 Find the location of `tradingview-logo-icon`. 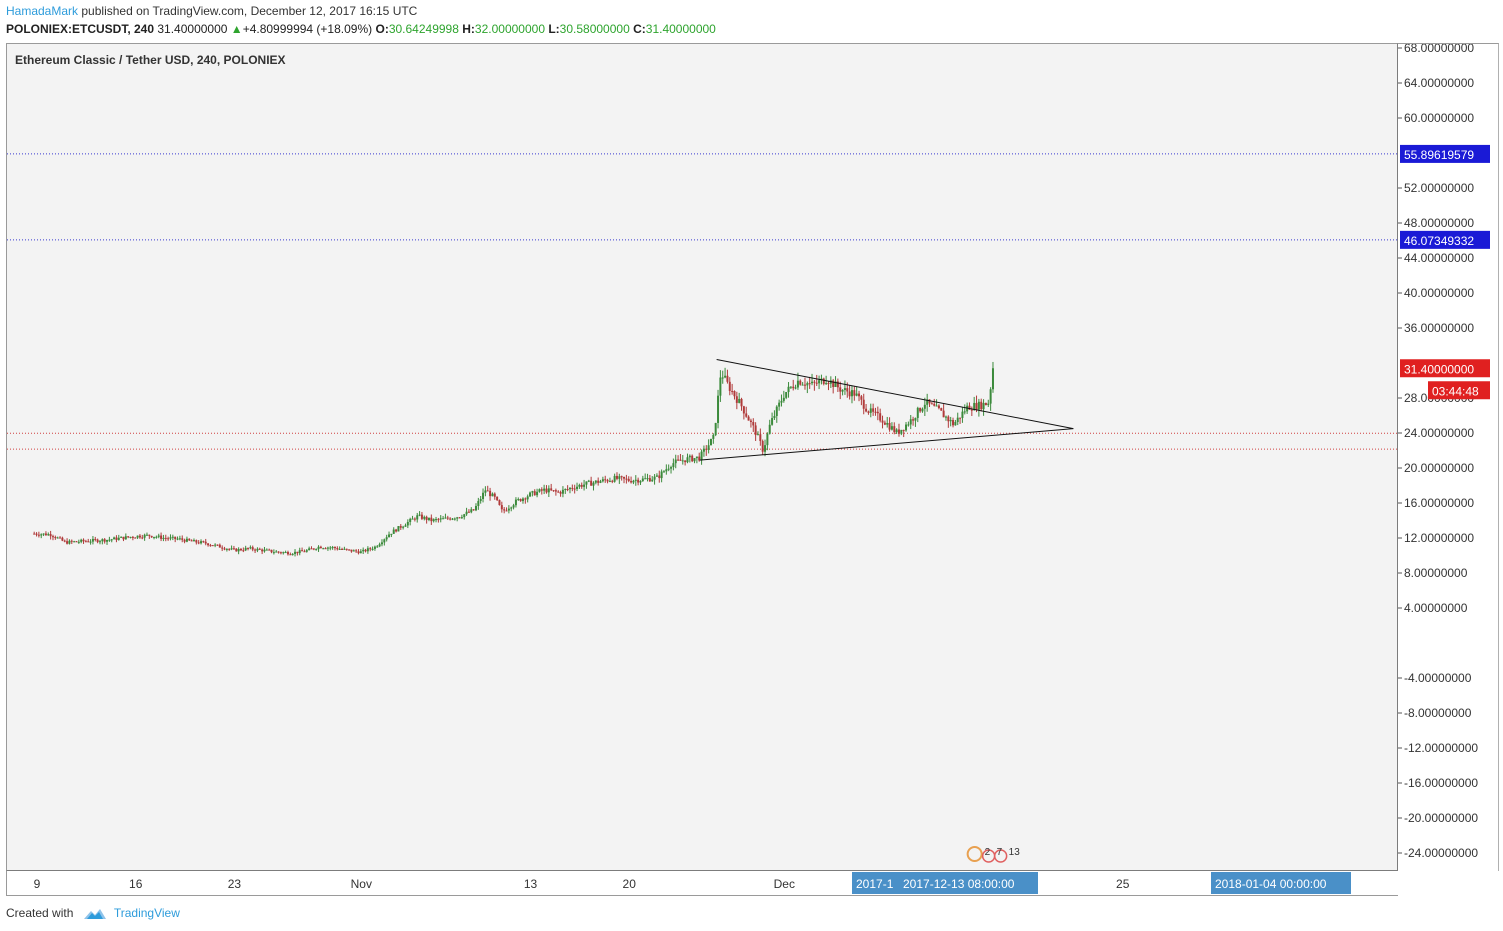

tradingview-logo-icon is located at coordinates (95, 914).